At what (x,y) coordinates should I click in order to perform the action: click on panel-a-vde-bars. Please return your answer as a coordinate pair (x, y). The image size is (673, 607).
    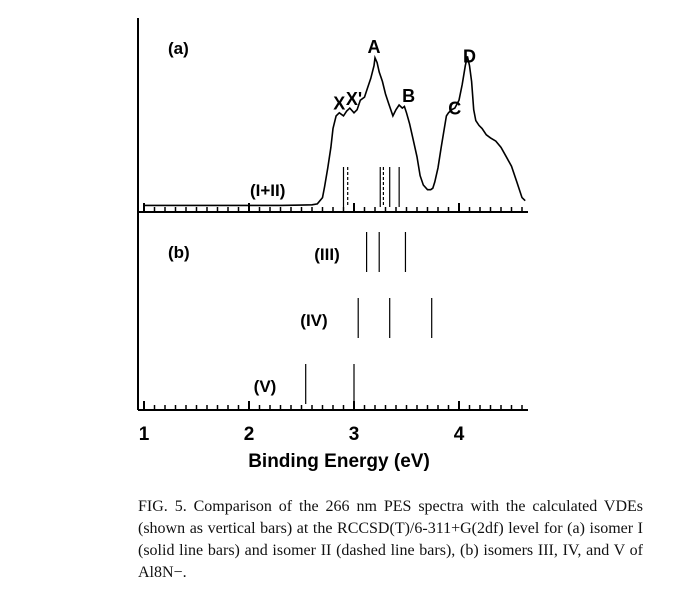
    Looking at the image, I should click on (371, 187).